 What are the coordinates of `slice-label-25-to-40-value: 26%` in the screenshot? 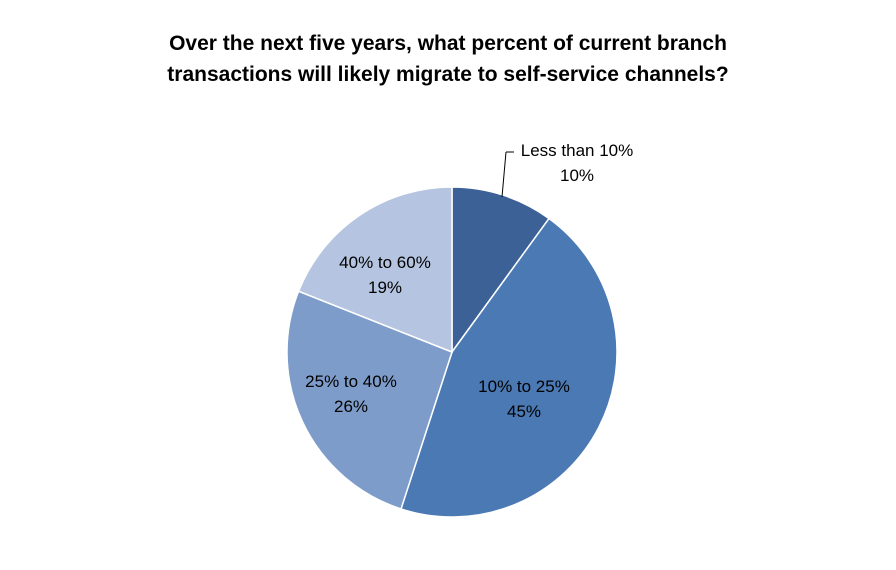 It's located at (351, 406).